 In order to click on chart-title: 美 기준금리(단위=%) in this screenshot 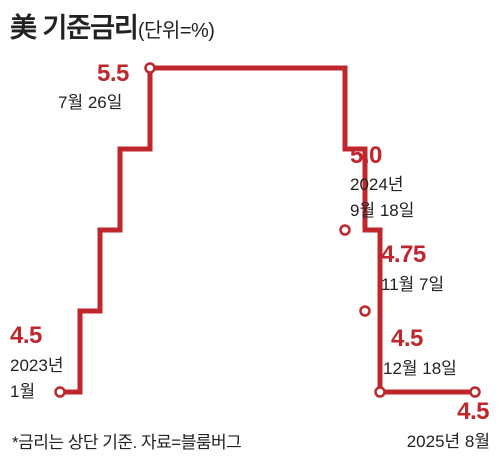, I will do `click(112, 25)`.